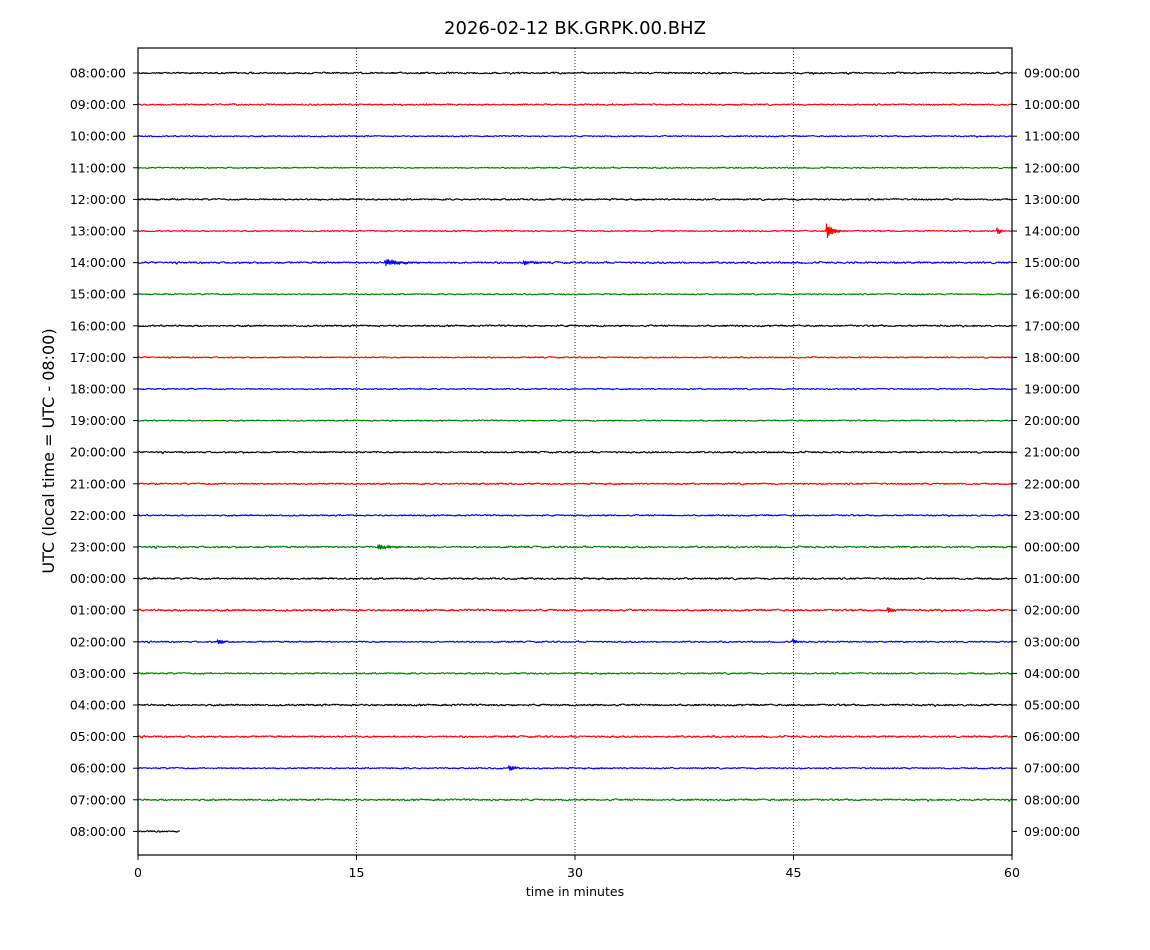 This screenshot has width=1150, height=950. Describe the element at coordinates (1052, 547) in the screenshot. I see `right-time-label: 00:00:00` at that location.